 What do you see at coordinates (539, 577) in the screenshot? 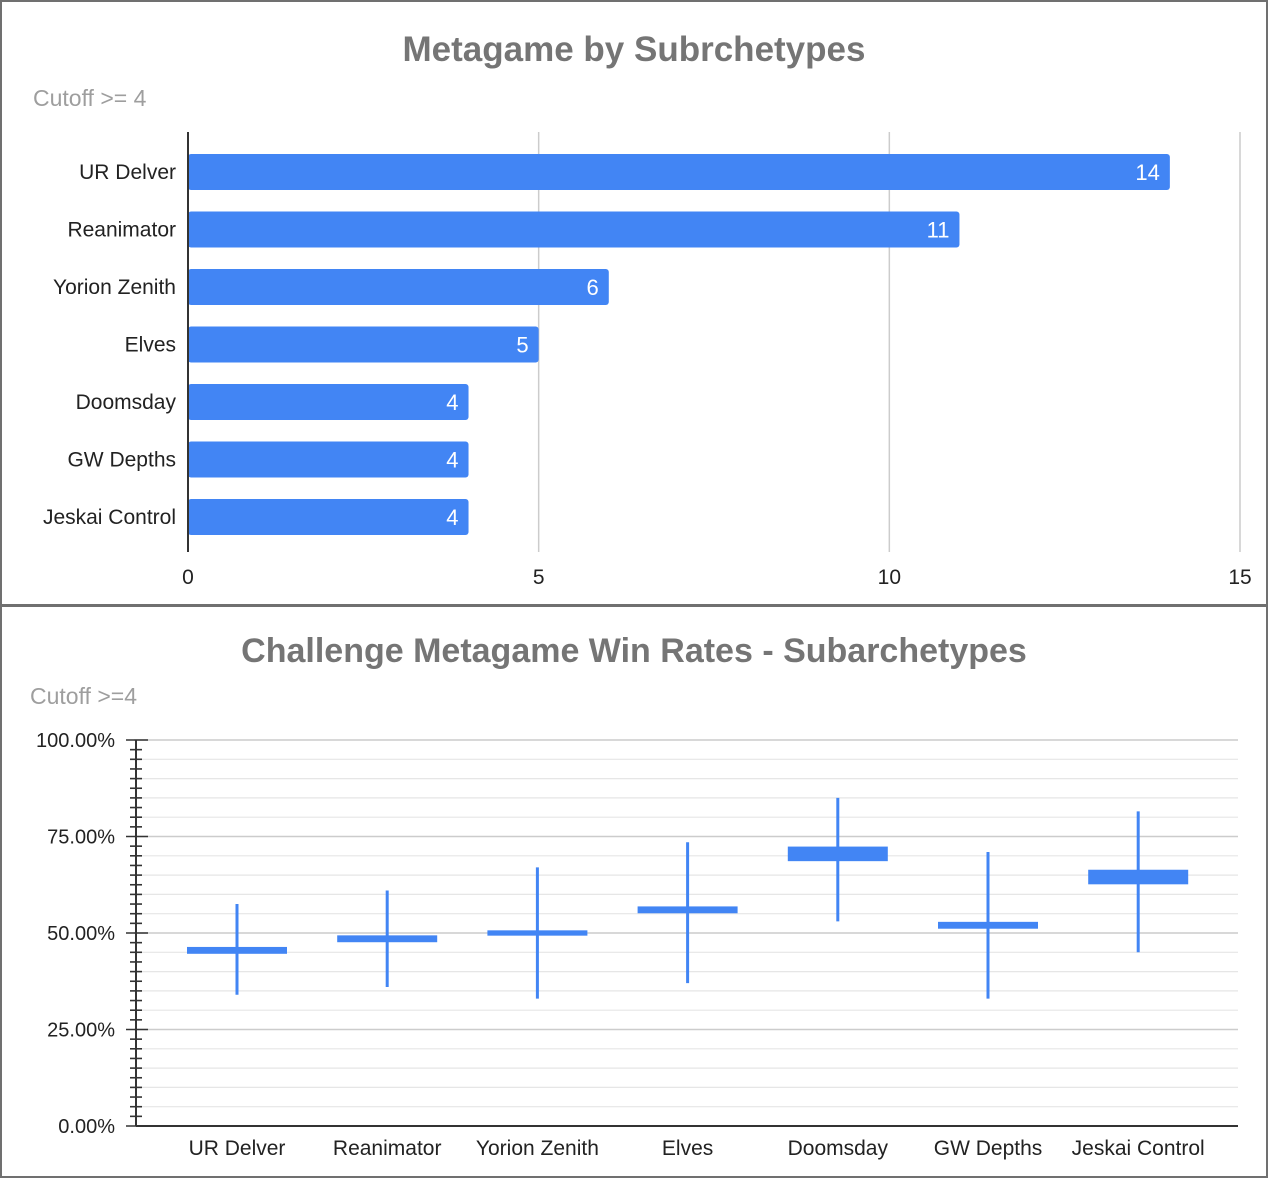
I see `x-tick-label: 5` at bounding box center [539, 577].